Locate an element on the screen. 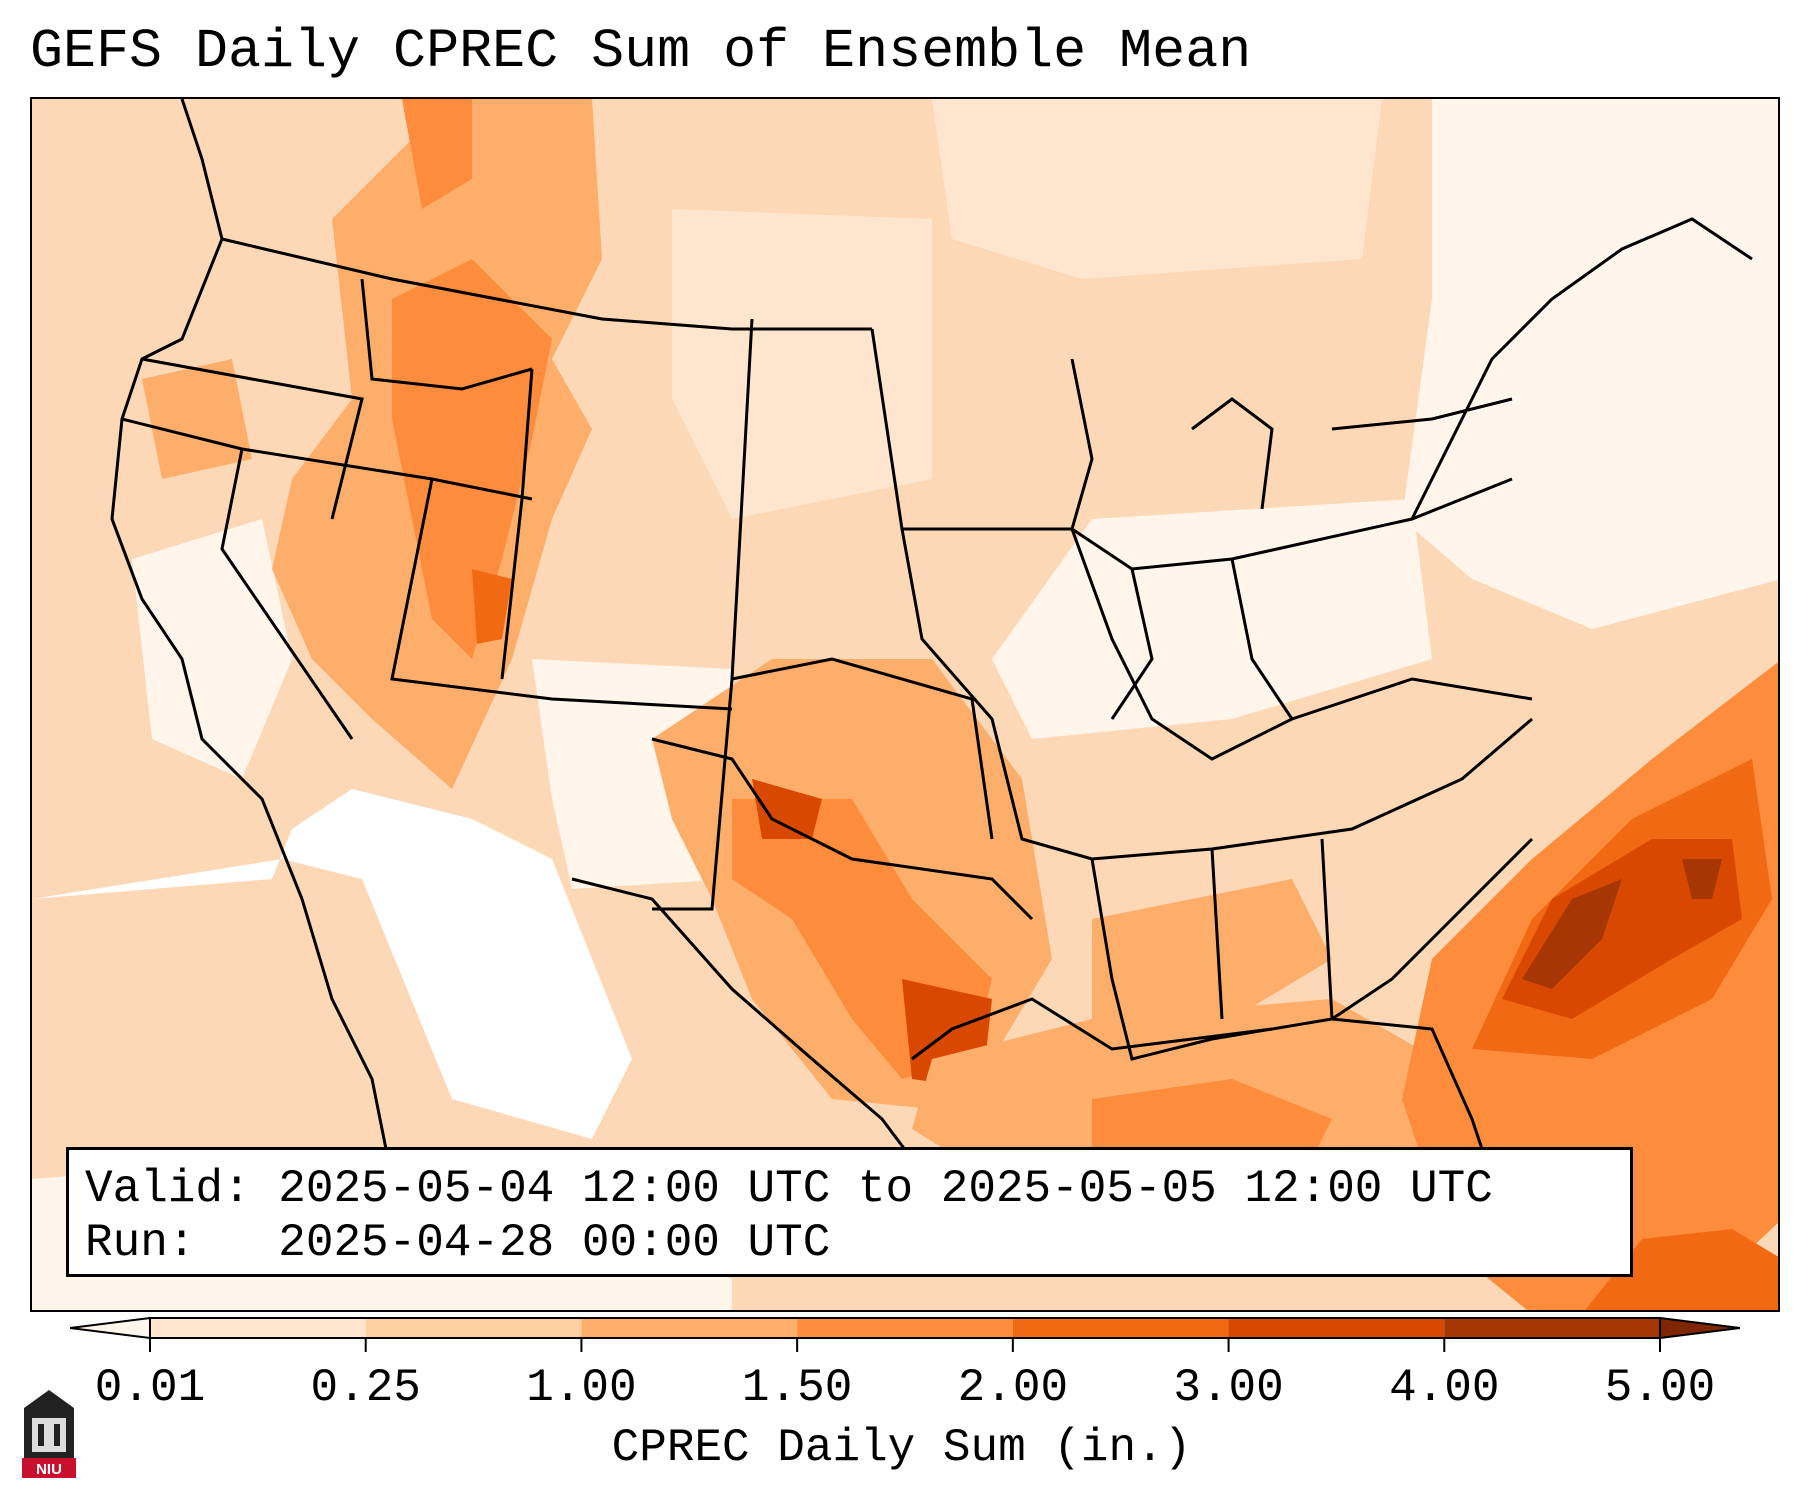 This screenshot has width=1803, height=1500. precip-oregon is located at coordinates (197, 419).